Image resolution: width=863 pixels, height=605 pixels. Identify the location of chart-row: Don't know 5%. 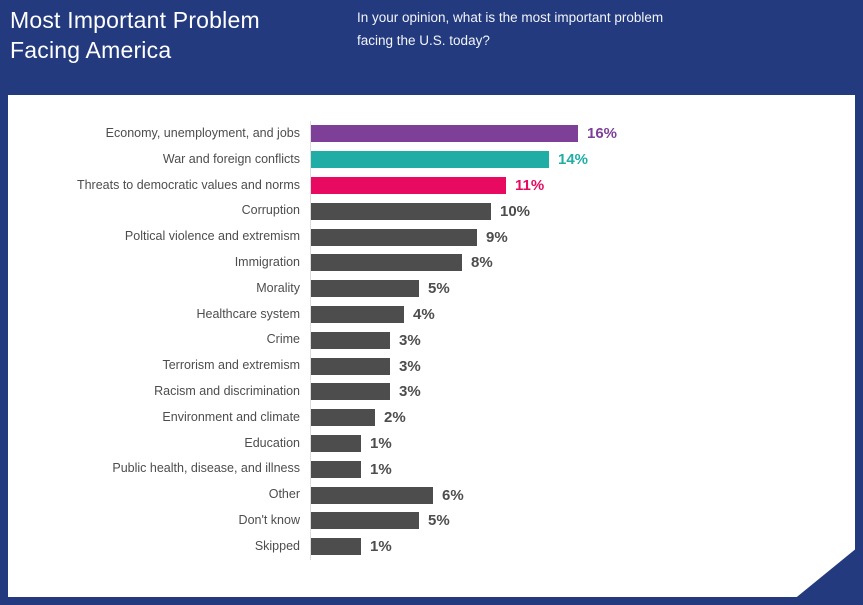
(431, 520).